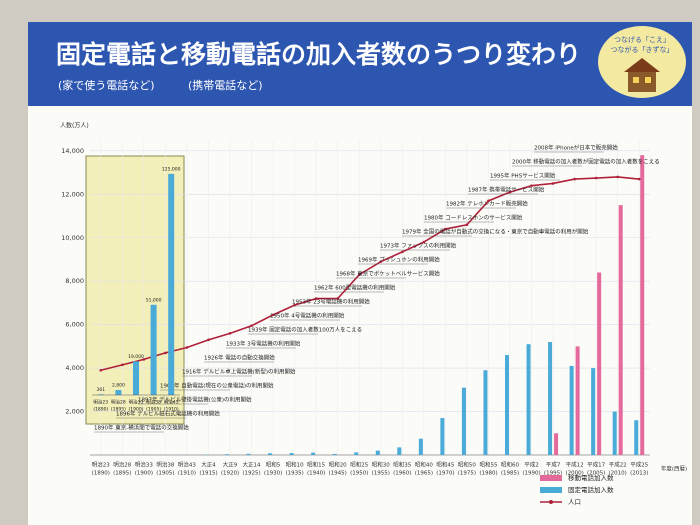  Describe the element at coordinates (596, 474) in the screenshot. I see `x-tick-year: (2005)` at that location.